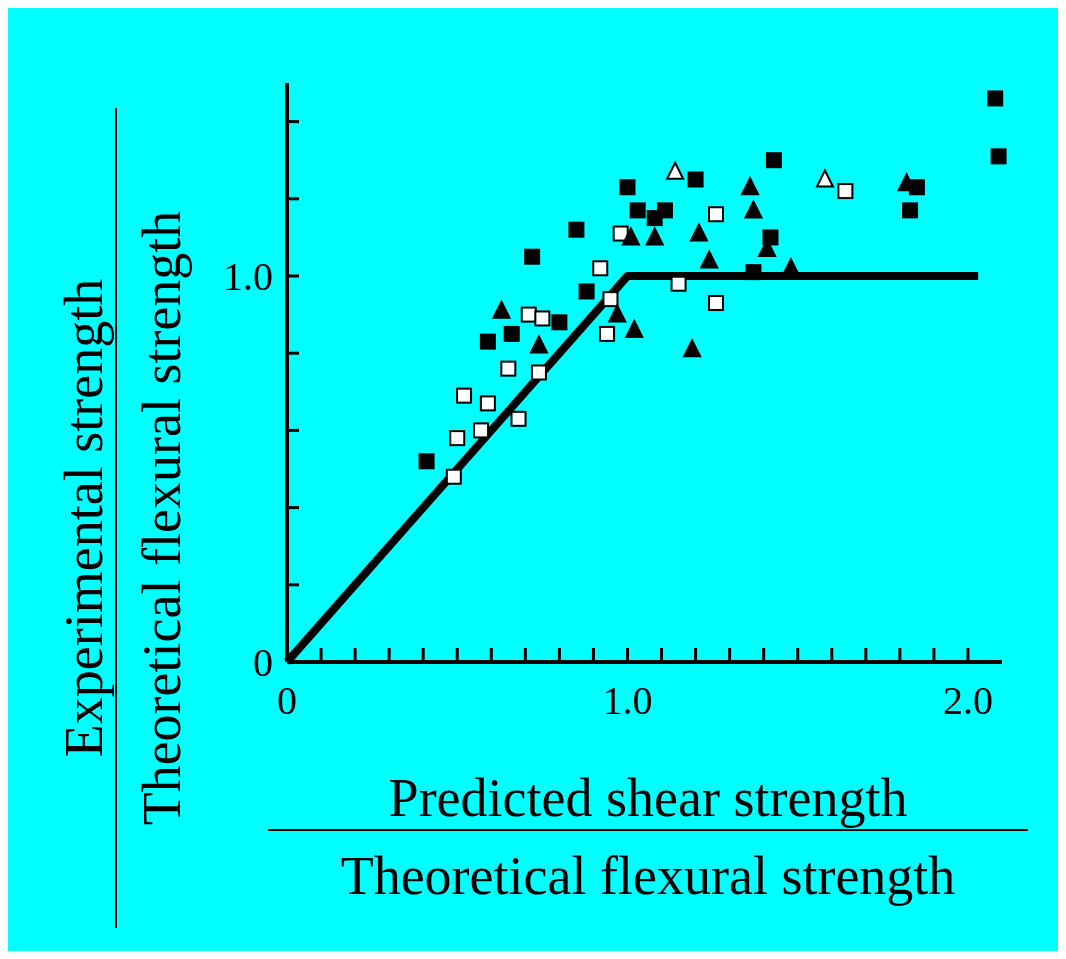 Image resolution: width=1066 pixels, height=959 pixels. I want to click on x-axis-title: Predicted shear strength Theoretical flexural strength, so click(648, 837).